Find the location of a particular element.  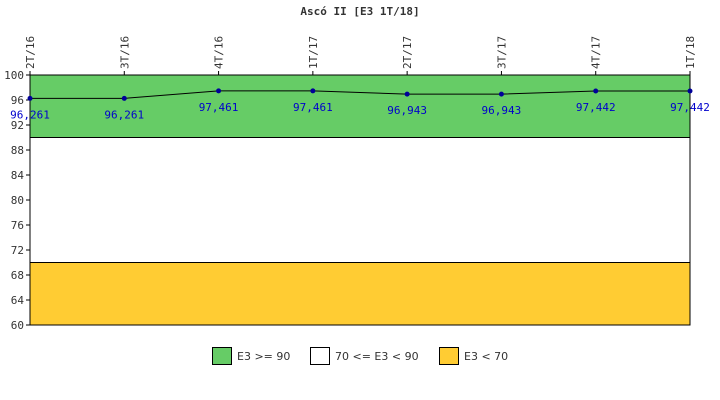

x-tick-label: 2T/17 is located at coordinates (407, 52).